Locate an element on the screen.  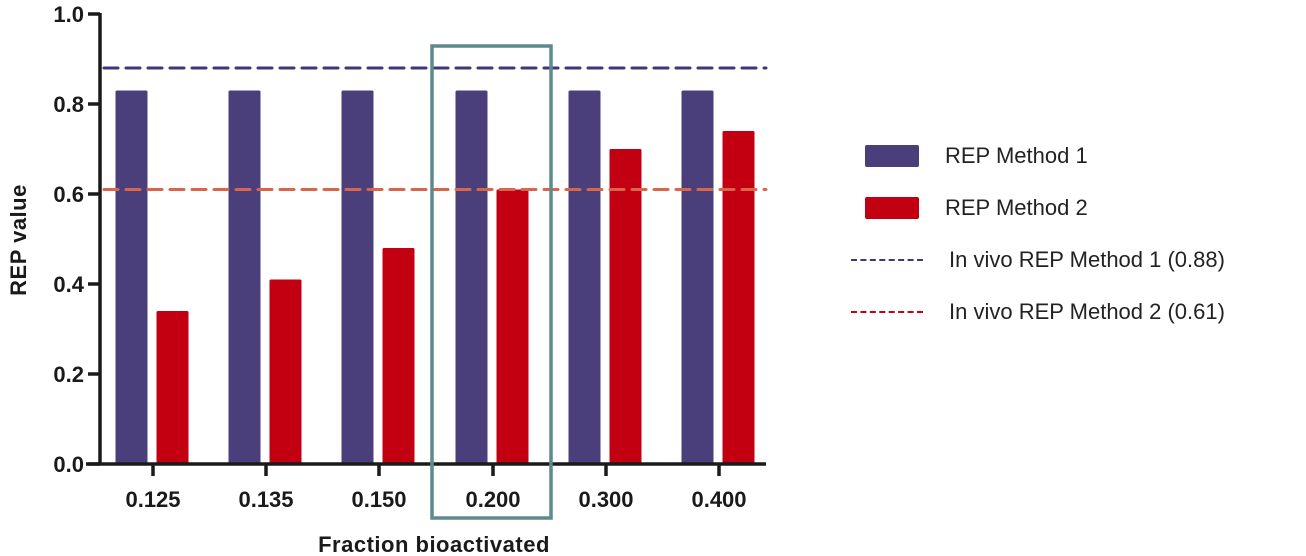
legend-item-rep-method-2: REP Method 2 is located at coordinates (1043, 208).